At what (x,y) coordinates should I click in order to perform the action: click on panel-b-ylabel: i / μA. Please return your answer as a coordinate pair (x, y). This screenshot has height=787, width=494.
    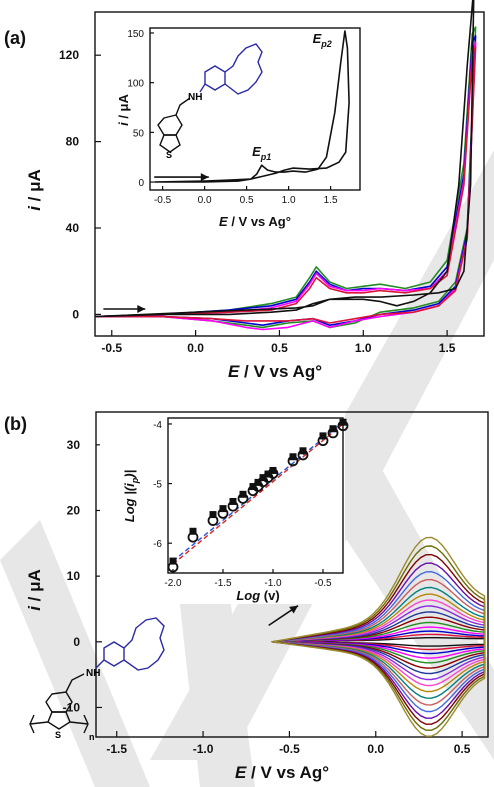
    Looking at the image, I should click on (34, 590).